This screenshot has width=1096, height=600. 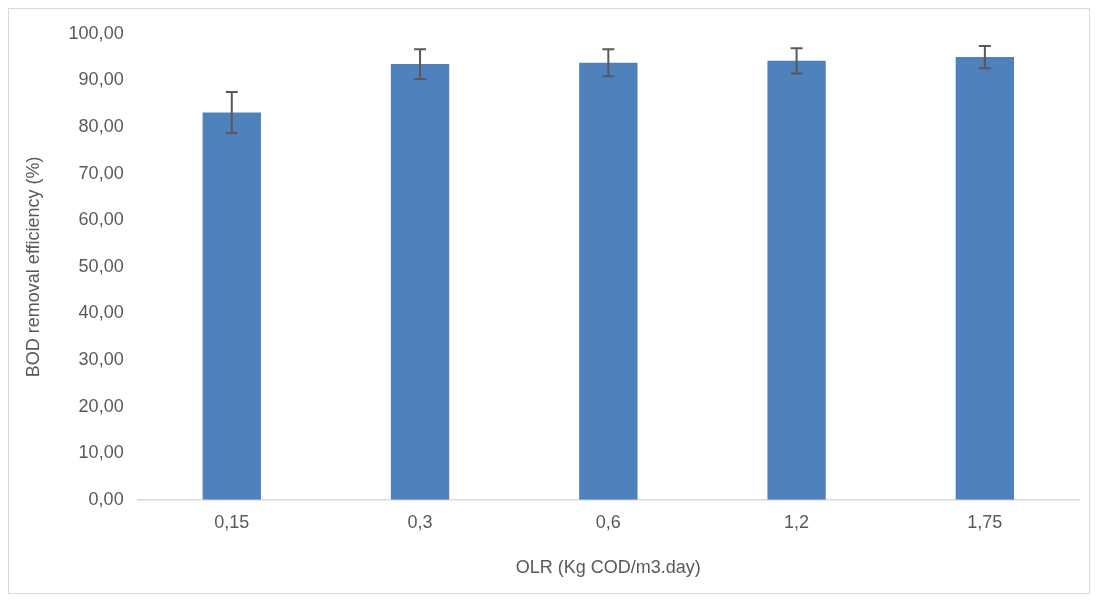 What do you see at coordinates (101, 405) in the screenshot?
I see `y-tick-label: 20,00` at bounding box center [101, 405].